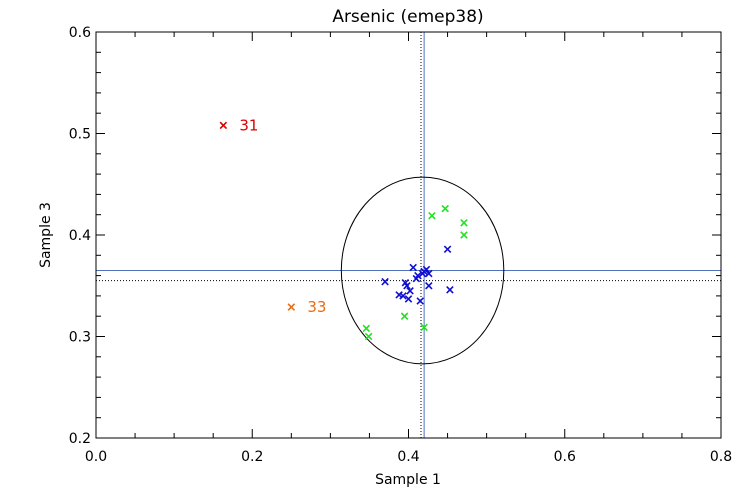  I want to click on x-tick-label: 0.4, so click(408, 457).